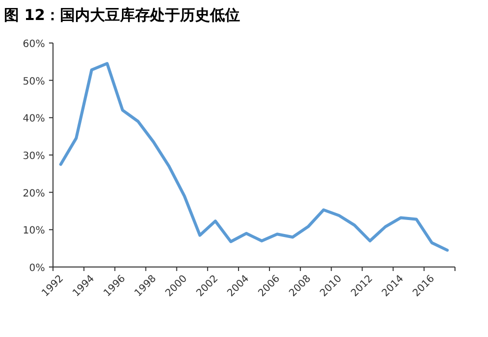 The image size is (488, 337). Describe the element at coordinates (33, 231) in the screenshot. I see `y-tick-label: 10%` at that location.